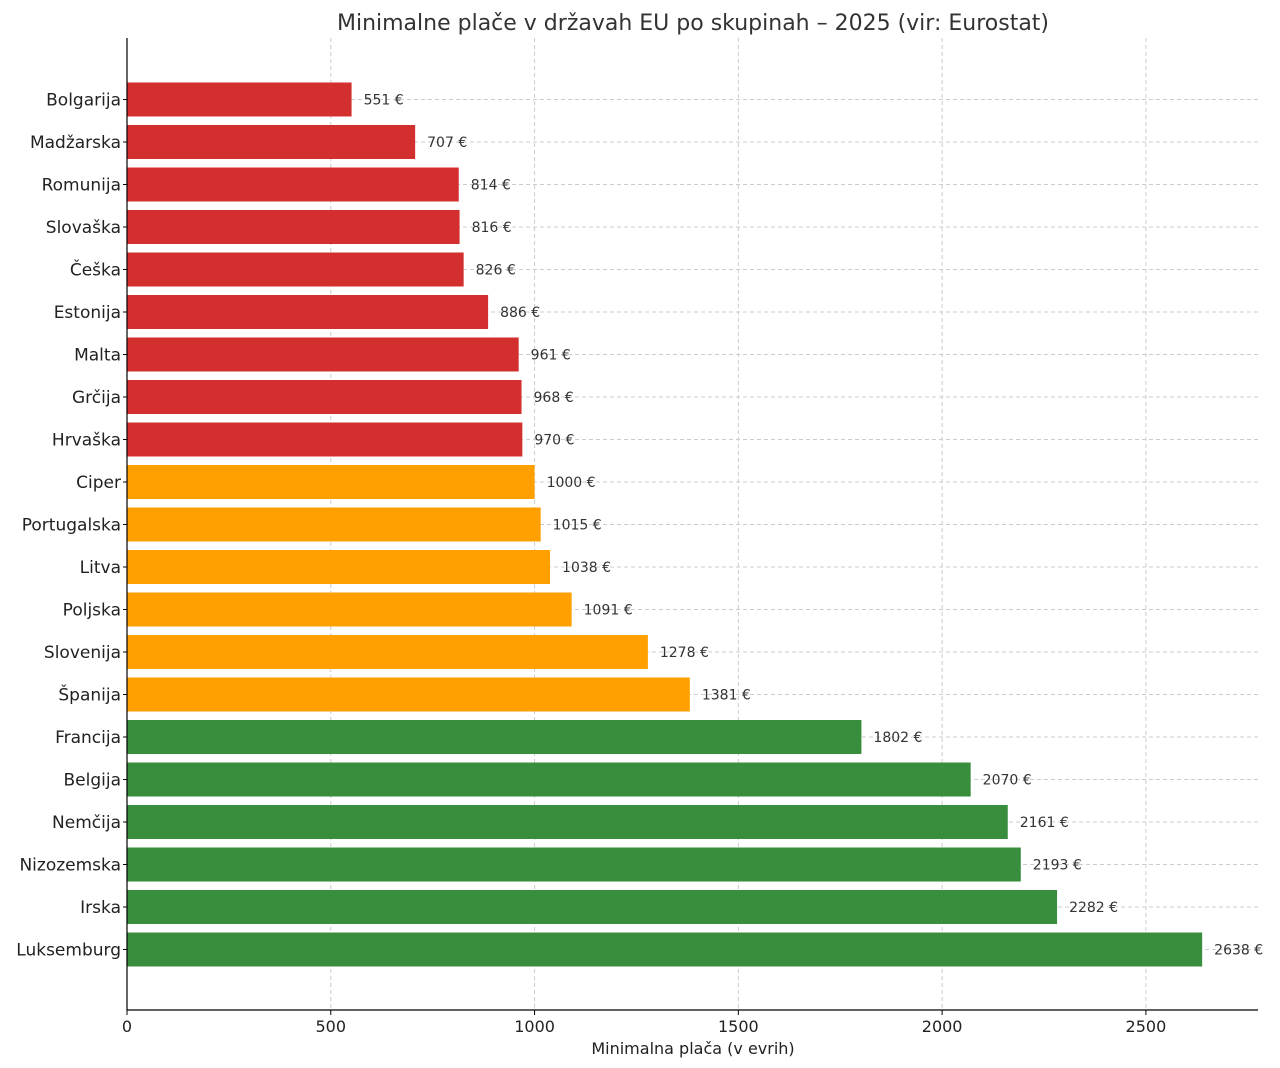 This screenshot has width=1280, height=1068. What do you see at coordinates (82, 653) in the screenshot?
I see `category-label: Slovenija` at bounding box center [82, 653].